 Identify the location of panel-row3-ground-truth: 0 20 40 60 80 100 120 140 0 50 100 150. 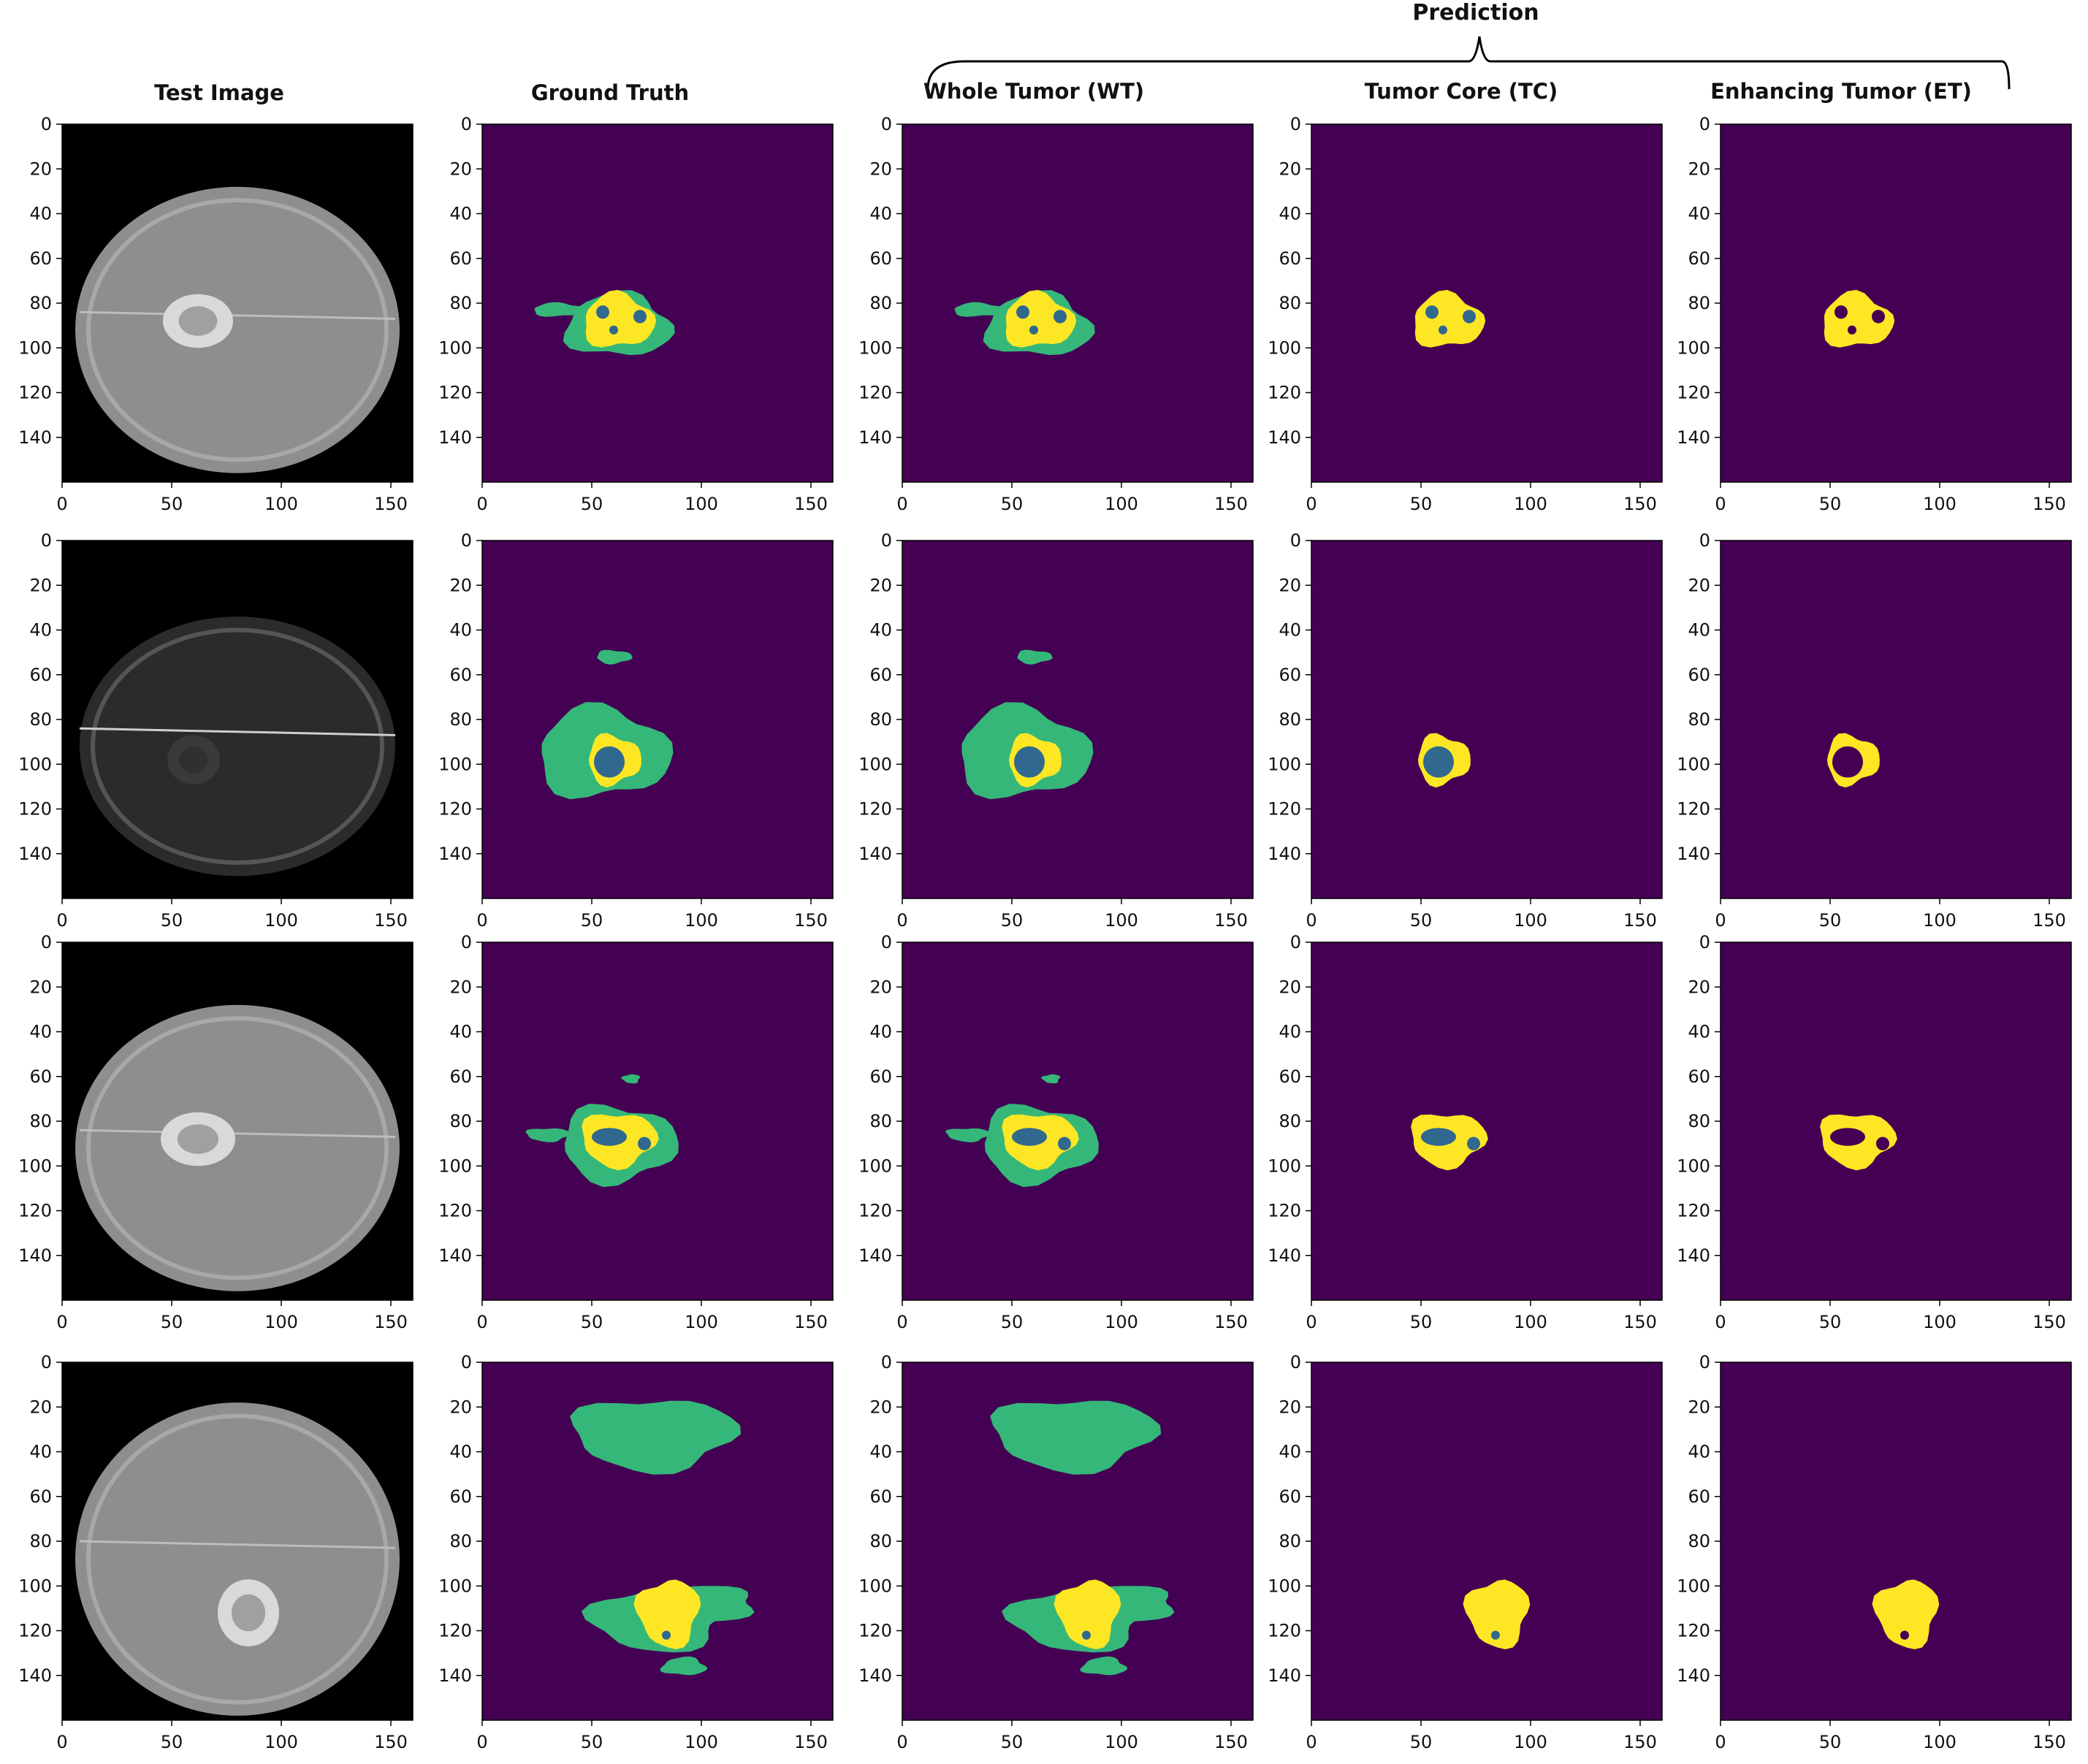
(632, 1138).